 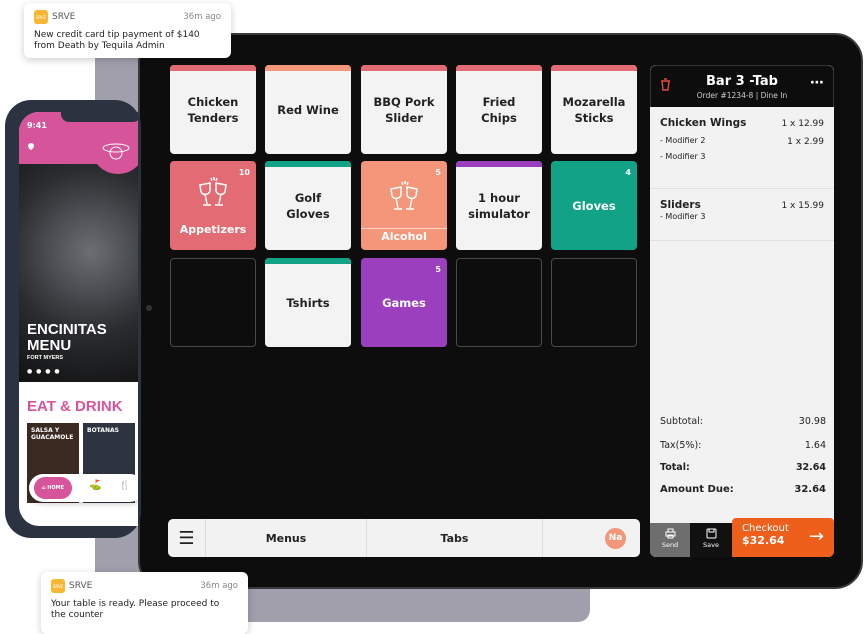 I want to click on item-modifier: - Modifier 2, so click(x=683, y=140).